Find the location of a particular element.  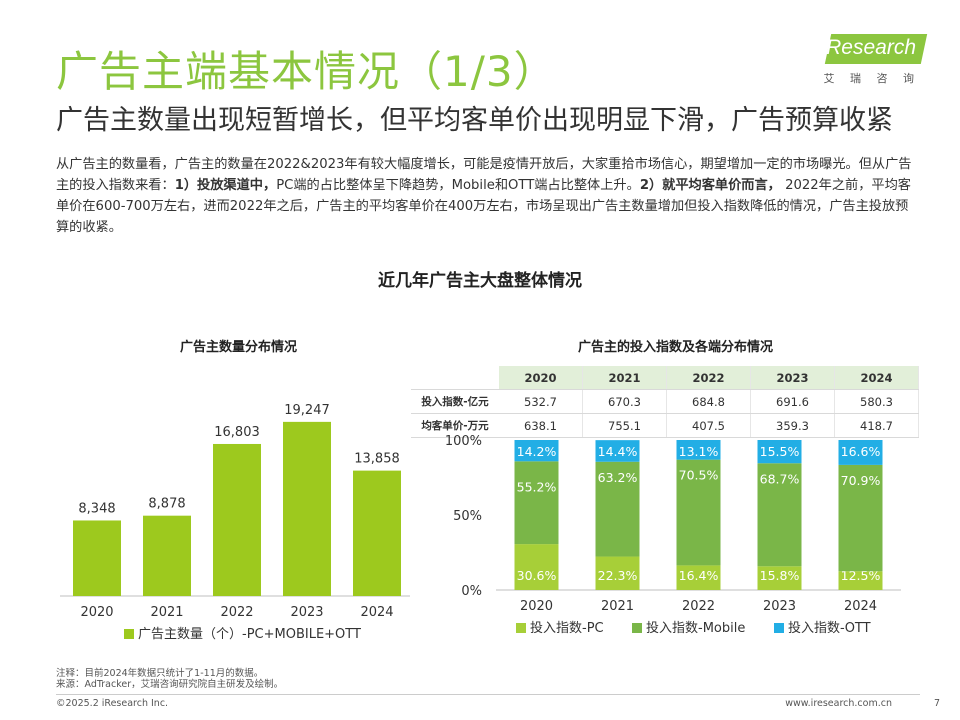

footer-url: www.iresearch.com.cn is located at coordinates (838, 703).